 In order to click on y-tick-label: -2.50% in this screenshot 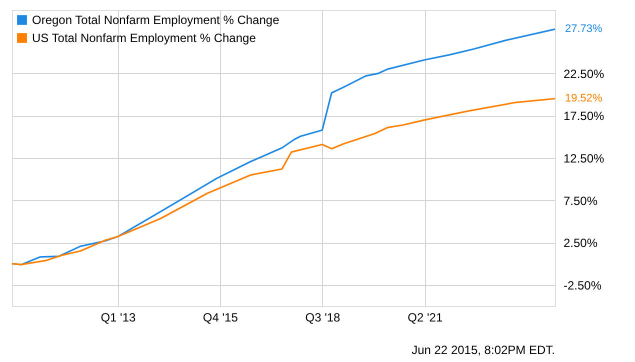, I will do `click(583, 285)`.